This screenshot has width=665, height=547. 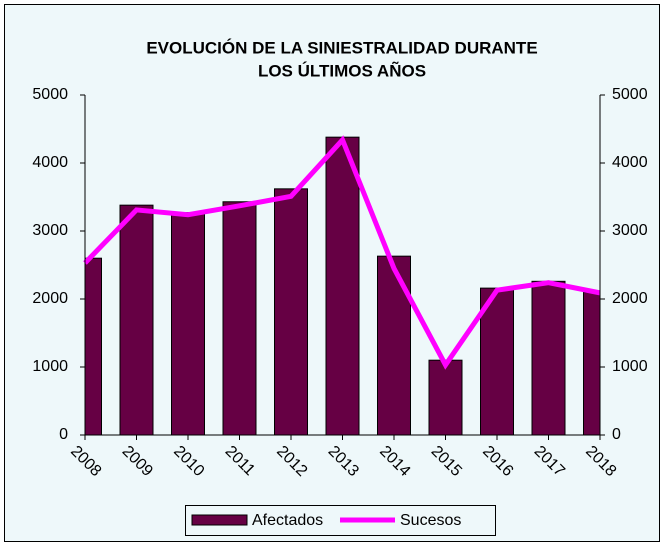 What do you see at coordinates (50, 366) in the screenshot?
I see `y-tick-label: 1000` at bounding box center [50, 366].